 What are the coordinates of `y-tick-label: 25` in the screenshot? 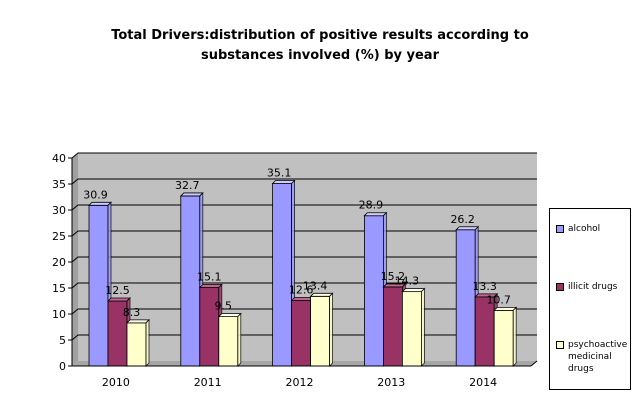 It's located at (59, 236).